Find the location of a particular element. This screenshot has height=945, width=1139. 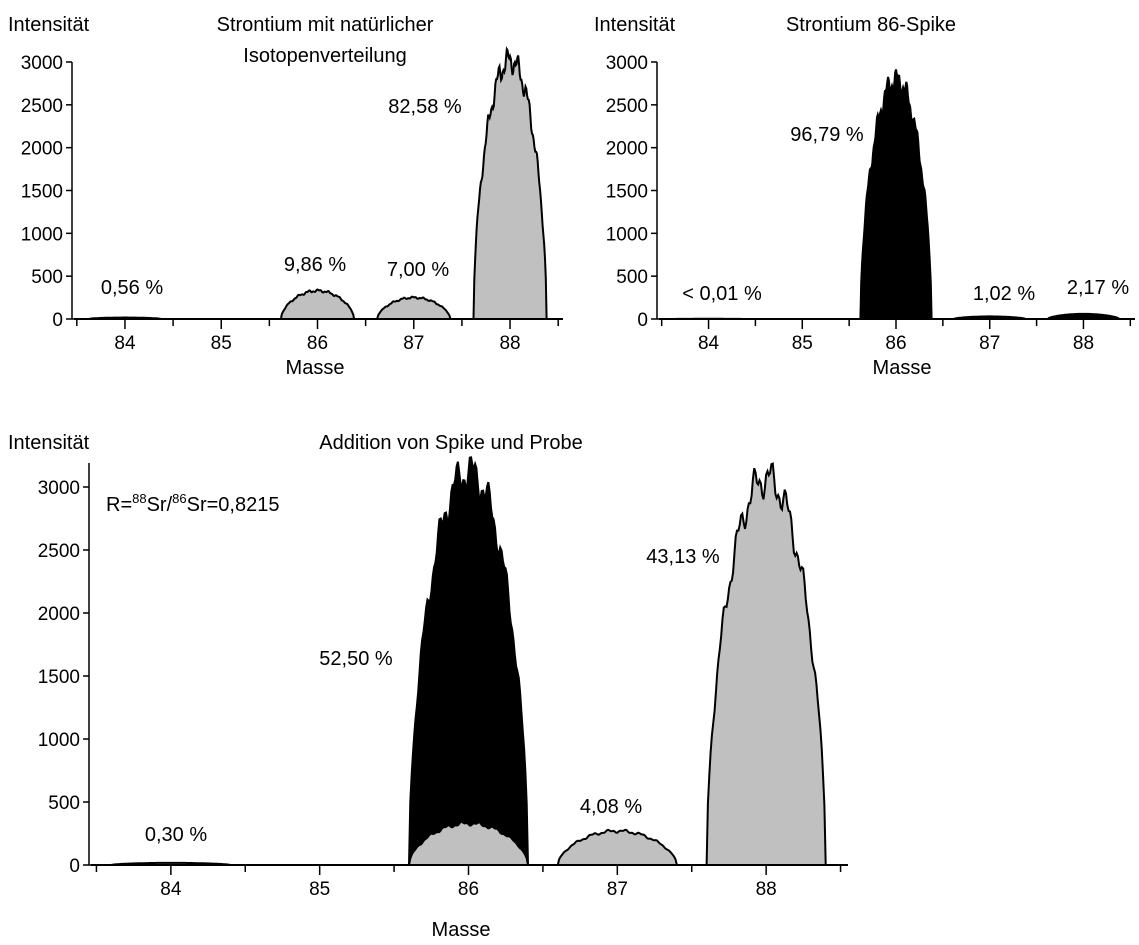

ratio-sup-88: 88 is located at coordinates (139, 498).